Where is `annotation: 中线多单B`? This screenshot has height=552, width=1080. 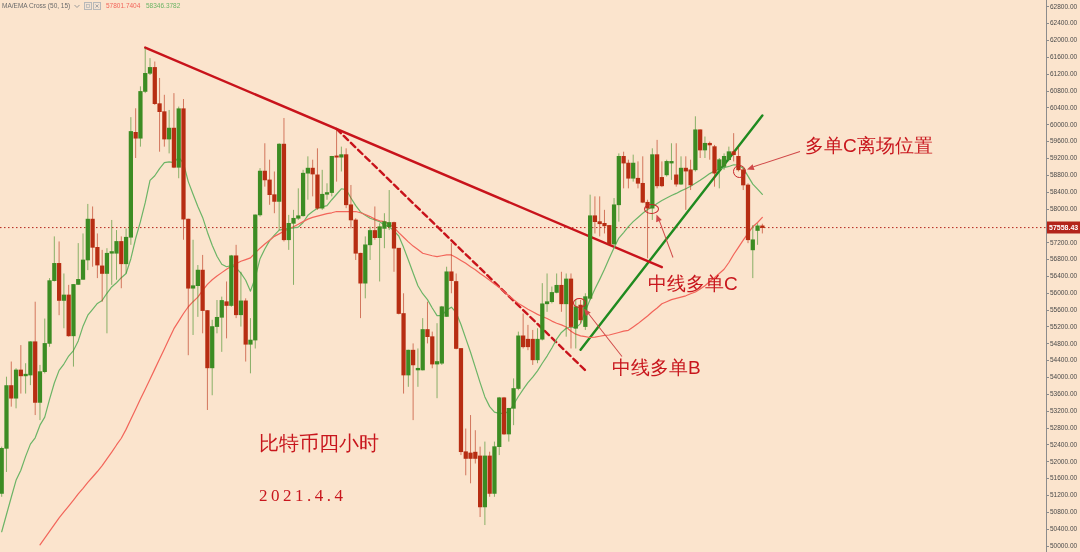
annotation: 中线多单B is located at coordinates (656, 367).